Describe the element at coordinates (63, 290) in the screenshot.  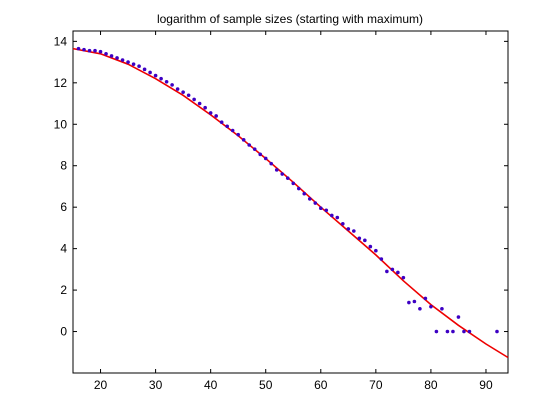
I see `y-tick-label: 2` at that location.